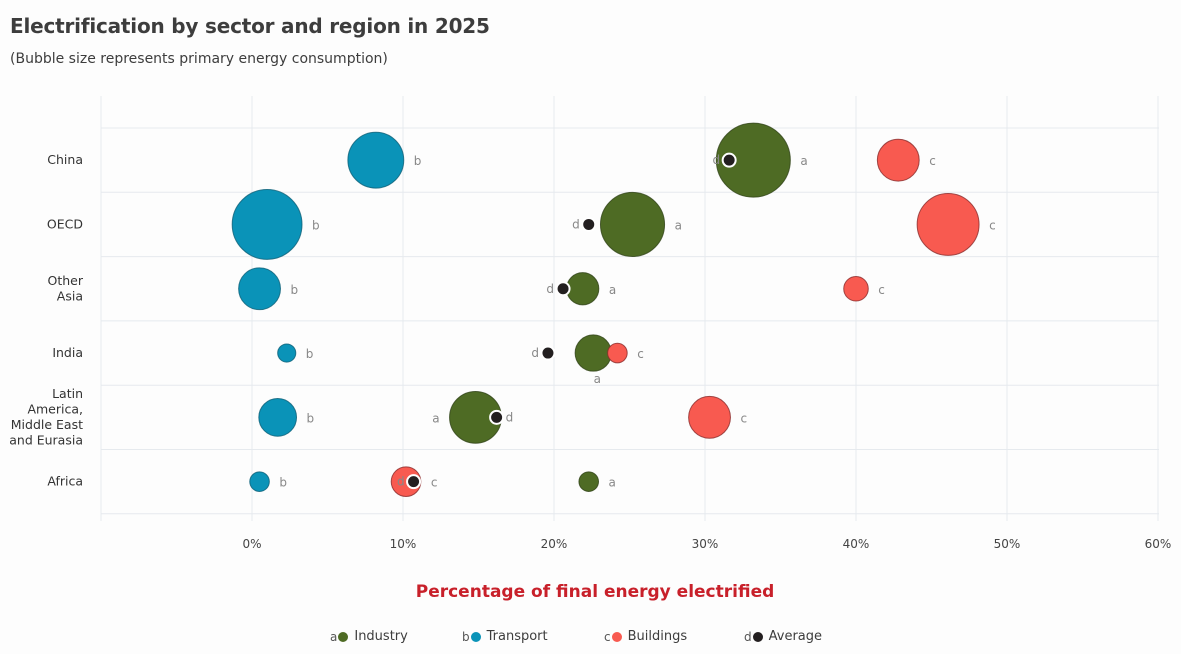  I want to click on y-category-label-line: India, so click(67, 352).